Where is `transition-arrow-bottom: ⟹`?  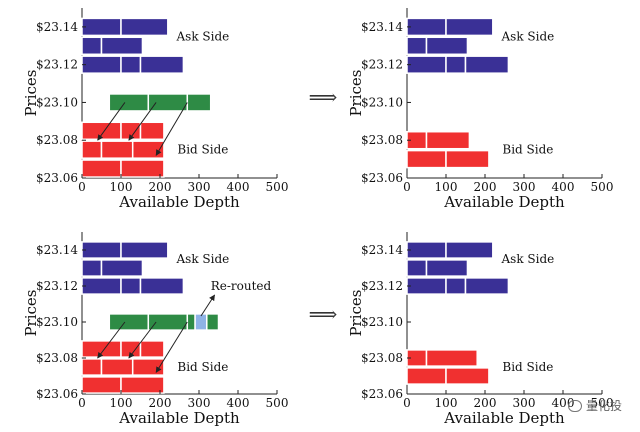
transition-arrow-bottom: ⟹ is located at coordinates (323, 314).